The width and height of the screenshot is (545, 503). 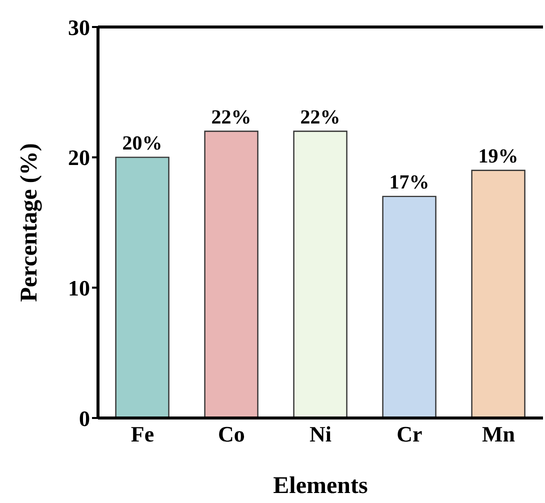 I want to click on x-tick-label: Mn, so click(x=498, y=434).